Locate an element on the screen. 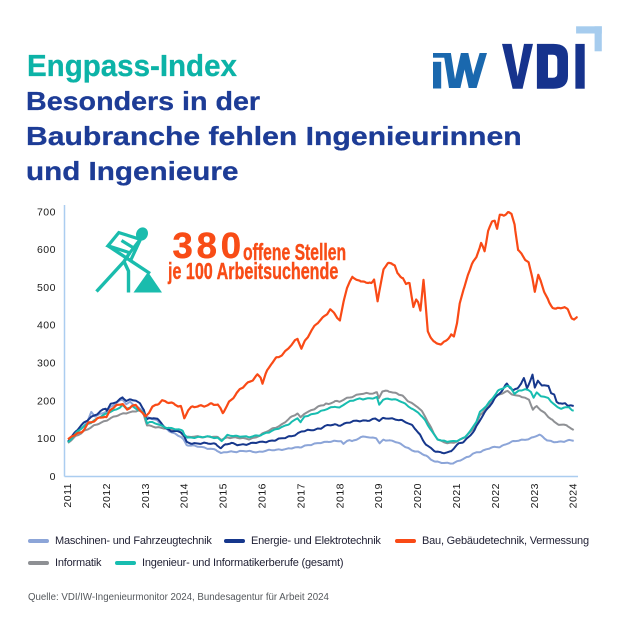 Image resolution: width=628 pixels, height=628 pixels. svg-text: 400 is located at coordinates (46, 326).